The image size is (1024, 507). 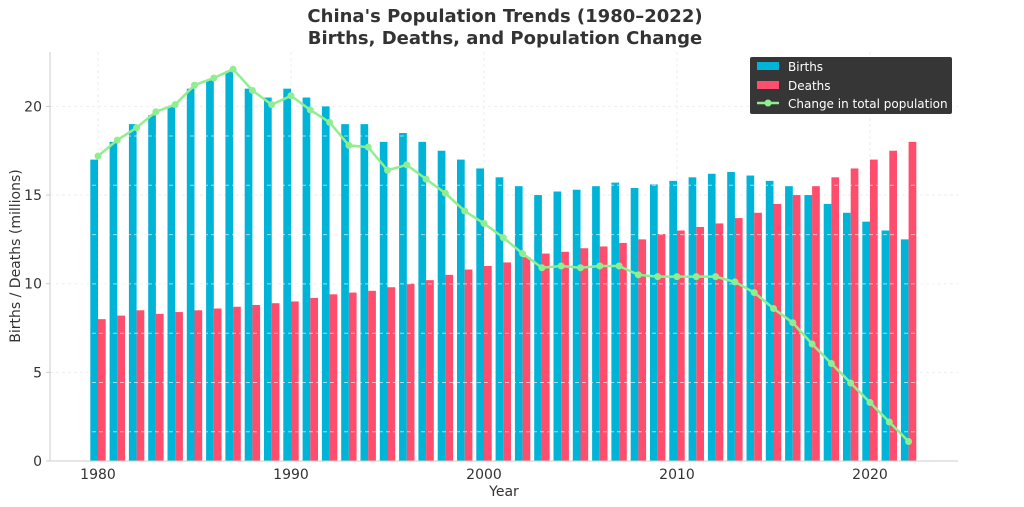 I want to click on legend-swatch-births, so click(x=768, y=66).